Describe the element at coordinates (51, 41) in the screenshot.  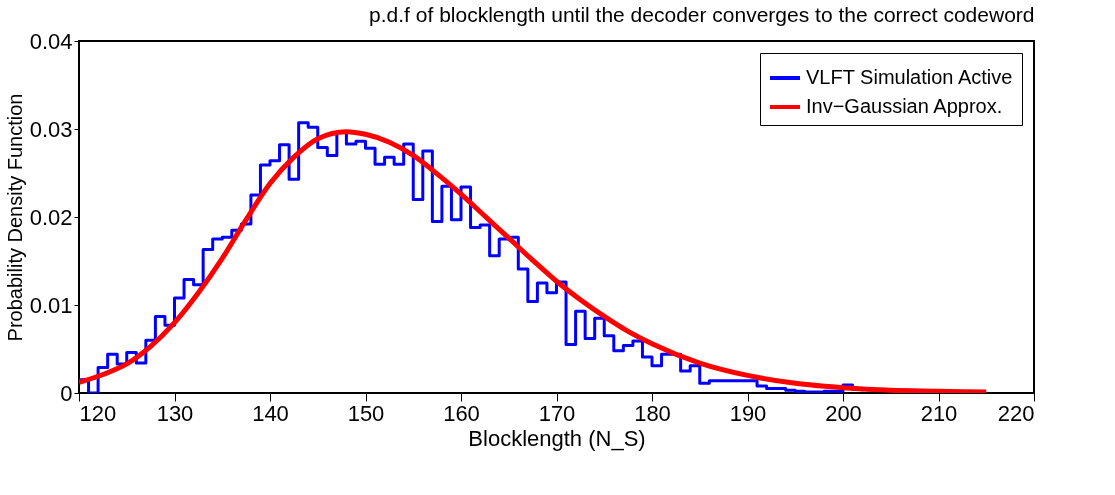
I see `y-tick-label: 0.04` at that location.